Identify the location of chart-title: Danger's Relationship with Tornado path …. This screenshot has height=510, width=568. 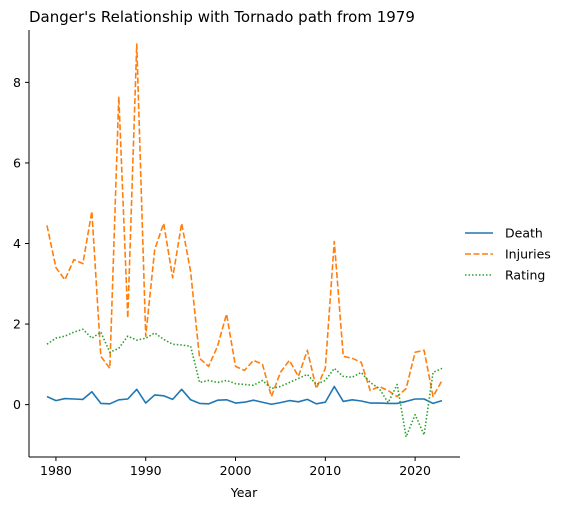
(222, 17).